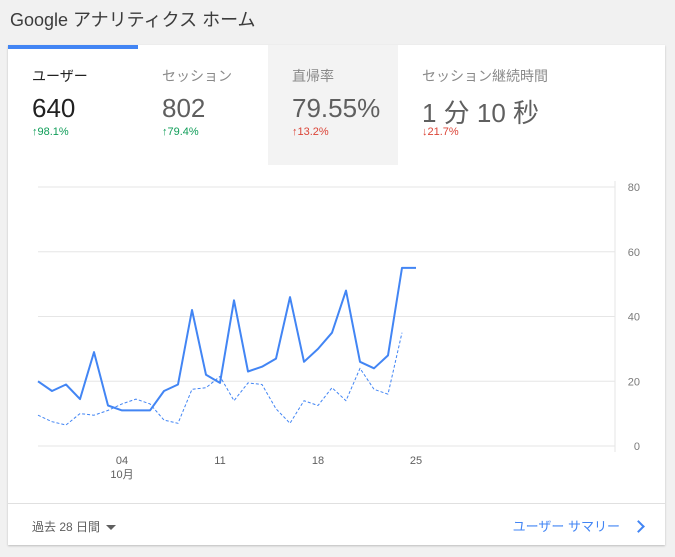 This screenshot has height=557, width=675. I want to click on caret-down-icon, so click(111, 528).